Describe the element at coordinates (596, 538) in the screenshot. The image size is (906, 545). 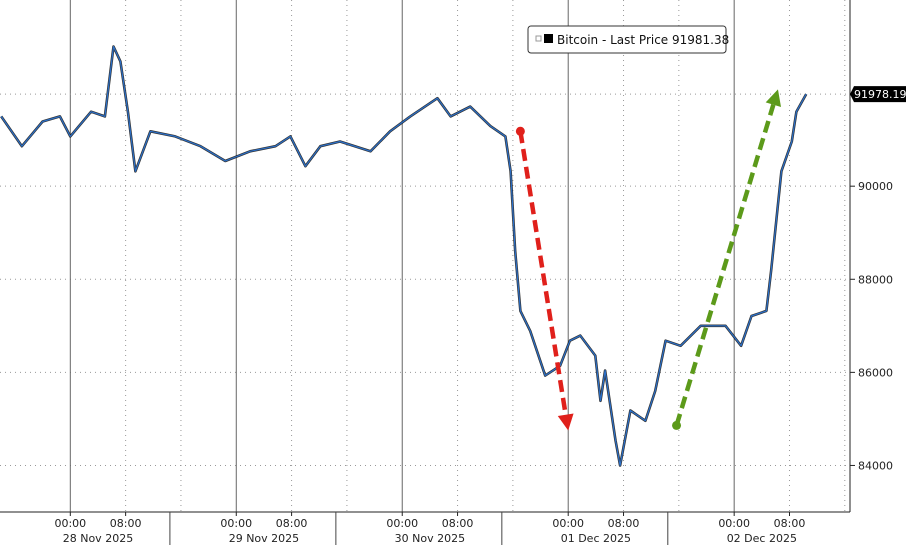
I see `x-date-label: 01 Dec 2025` at that location.